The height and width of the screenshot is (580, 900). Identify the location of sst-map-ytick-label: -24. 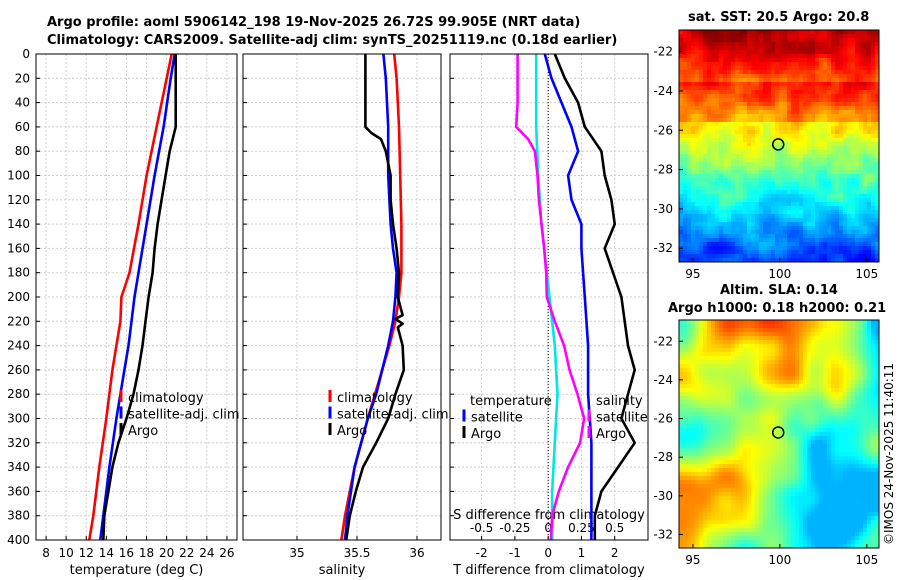
(663, 91).